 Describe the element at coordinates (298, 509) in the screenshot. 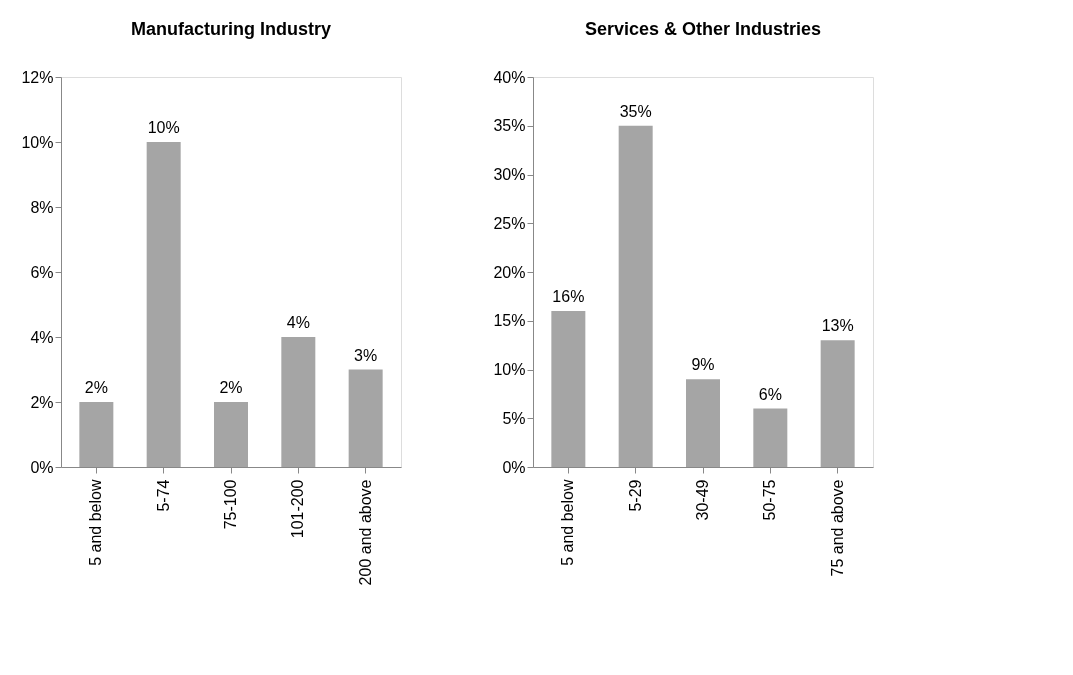

I see `x-tick-label: 101-200` at that location.